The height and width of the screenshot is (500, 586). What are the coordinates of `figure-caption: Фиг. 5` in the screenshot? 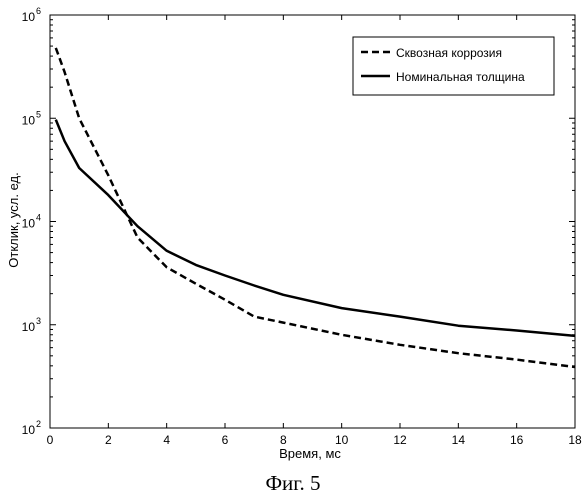 It's located at (292, 483).